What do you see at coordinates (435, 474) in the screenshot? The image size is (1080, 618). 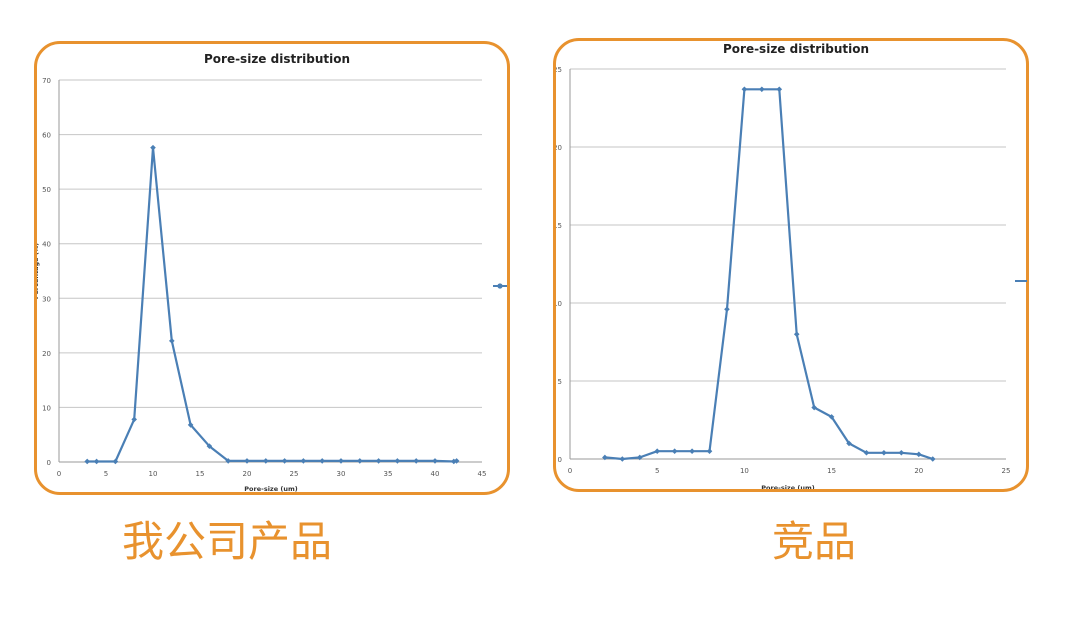 I see `x-tick-label: 40` at bounding box center [435, 474].